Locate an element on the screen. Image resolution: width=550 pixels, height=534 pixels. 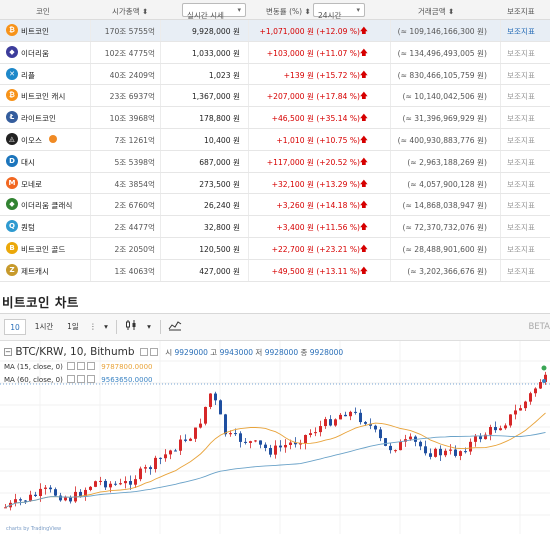
price-type-select: 실시간 시세 ▾ is located at coordinates (214, 11).